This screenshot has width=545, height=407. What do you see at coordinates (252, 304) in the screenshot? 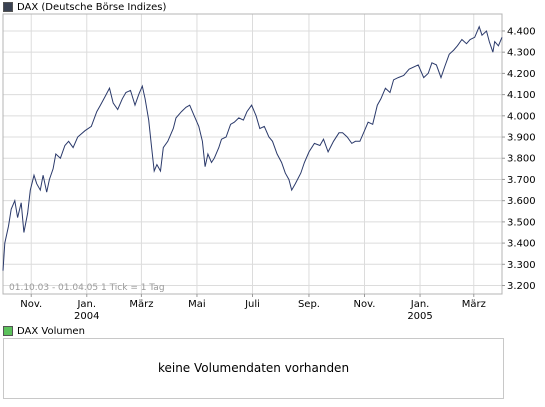
I see `x-tick-label: Juli` at bounding box center [252, 304].